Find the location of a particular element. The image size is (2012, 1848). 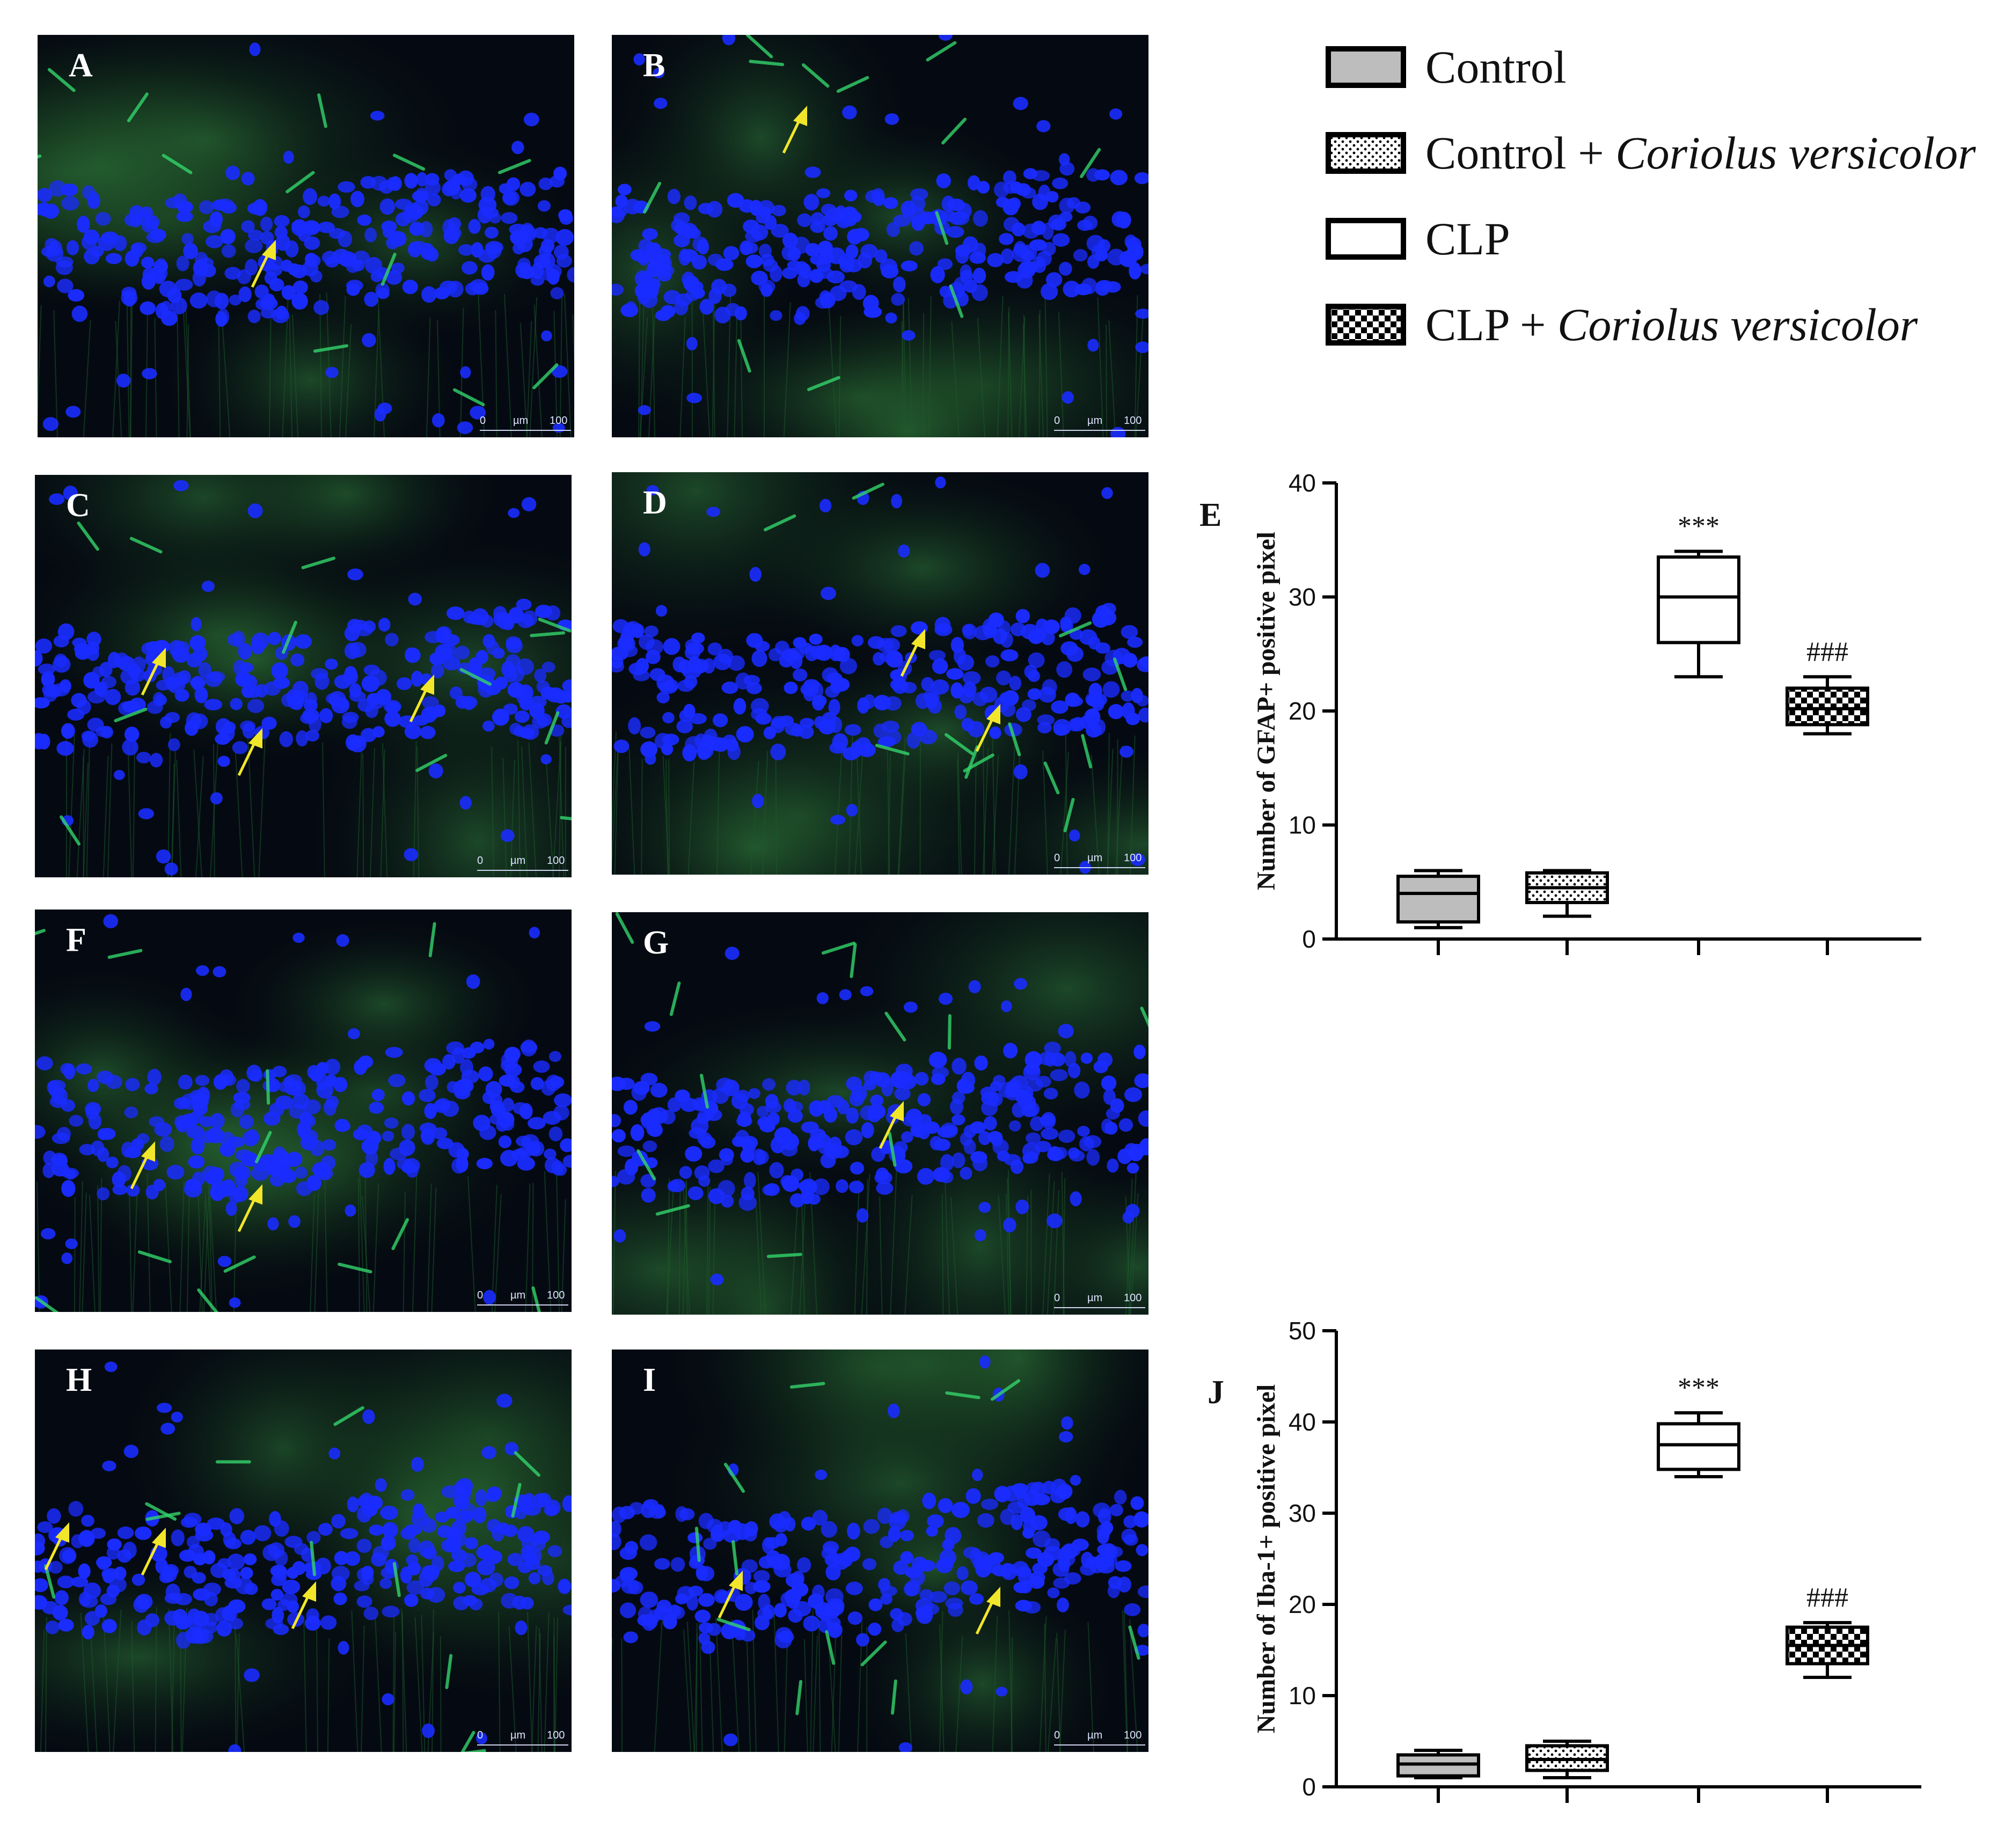

micrograph-panel-c: C 0 µm 100 is located at coordinates (303, 676).